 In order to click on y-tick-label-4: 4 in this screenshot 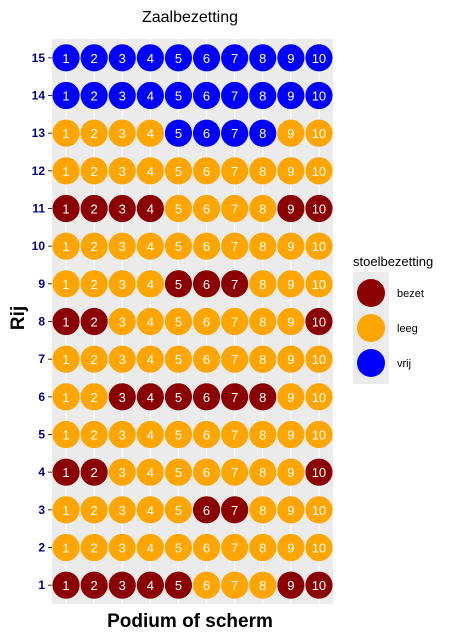, I will do `click(41, 472)`.